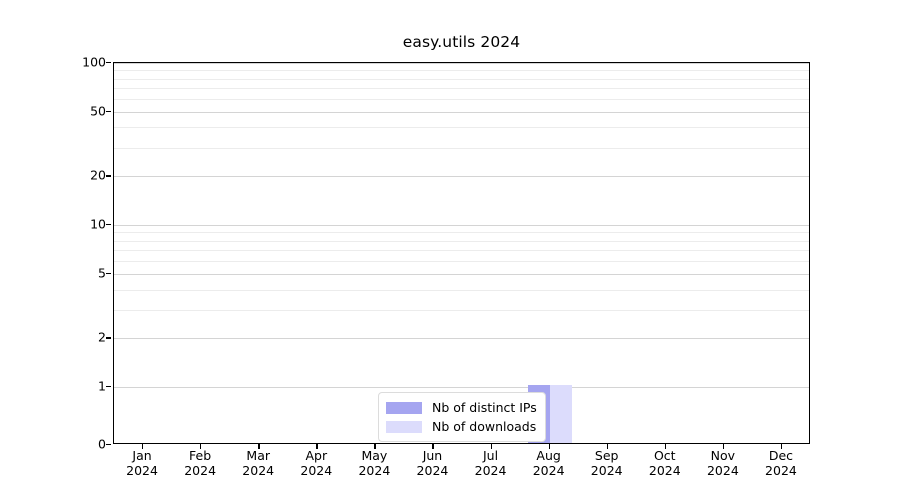 The width and height of the screenshot is (900, 500). What do you see at coordinates (484, 426) in the screenshot?
I see `legend-item-label: Nb of downloads` at bounding box center [484, 426].